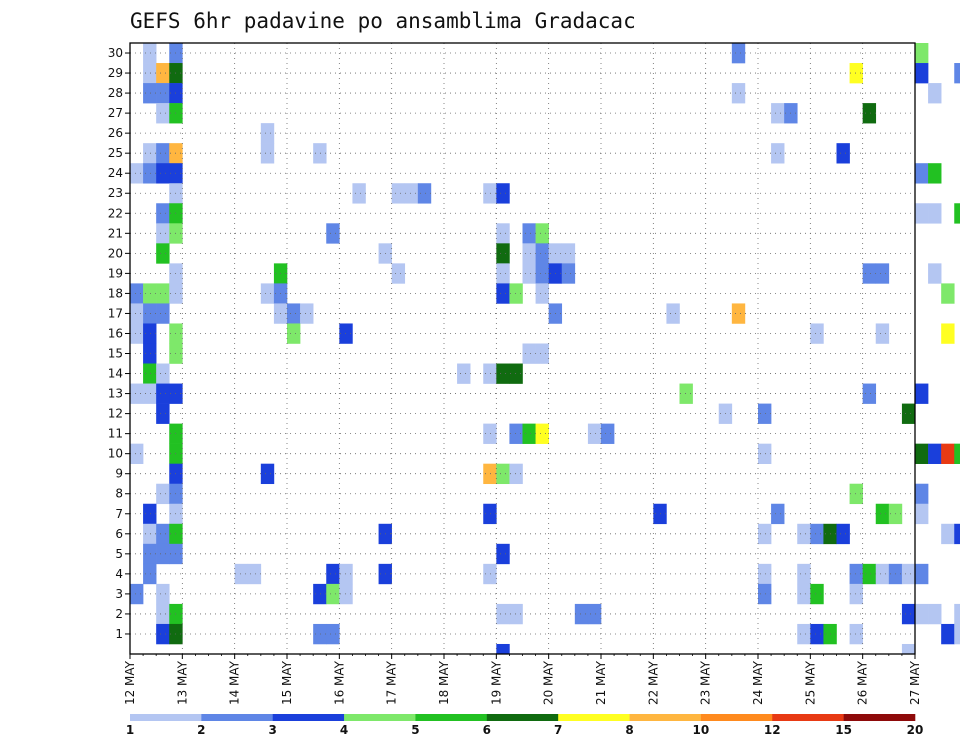 Image resolution: width=960 pixels, height=742 pixels. Describe the element at coordinates (629, 730) in the screenshot. I see `colorbar-label: 8` at that location.